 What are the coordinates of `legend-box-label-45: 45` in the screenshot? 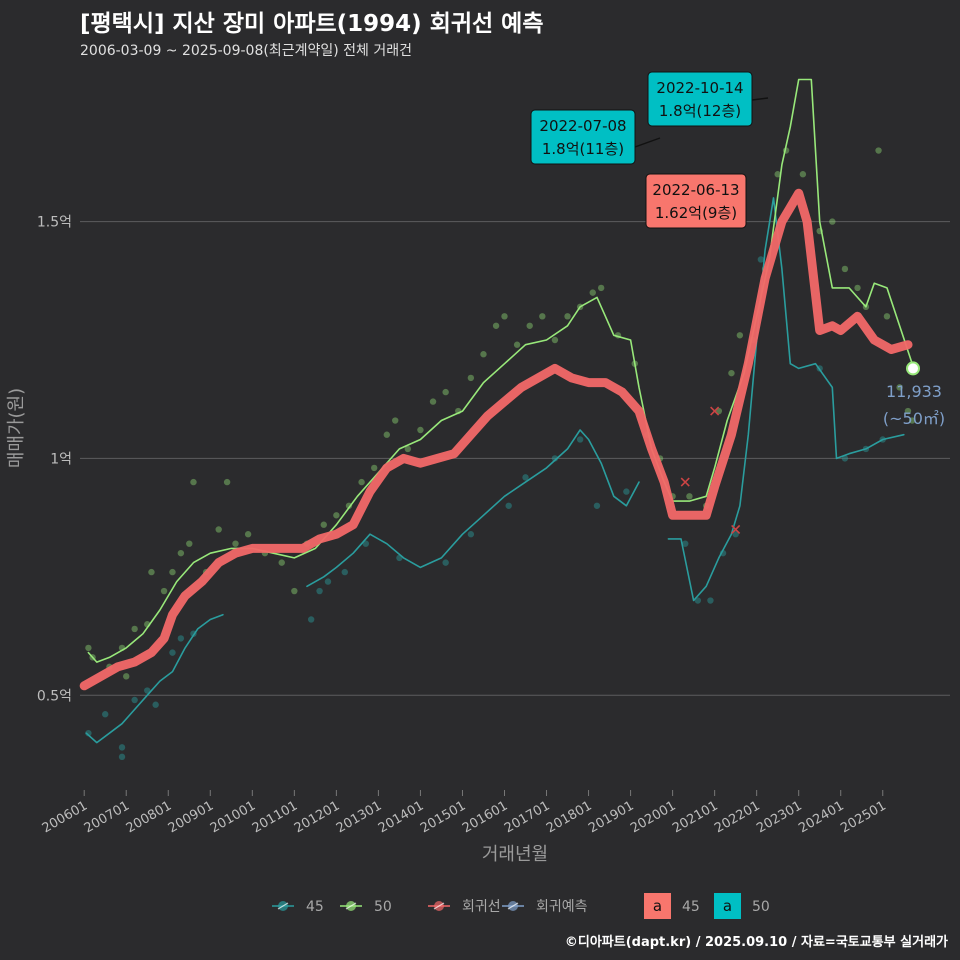 It's located at (691, 907).